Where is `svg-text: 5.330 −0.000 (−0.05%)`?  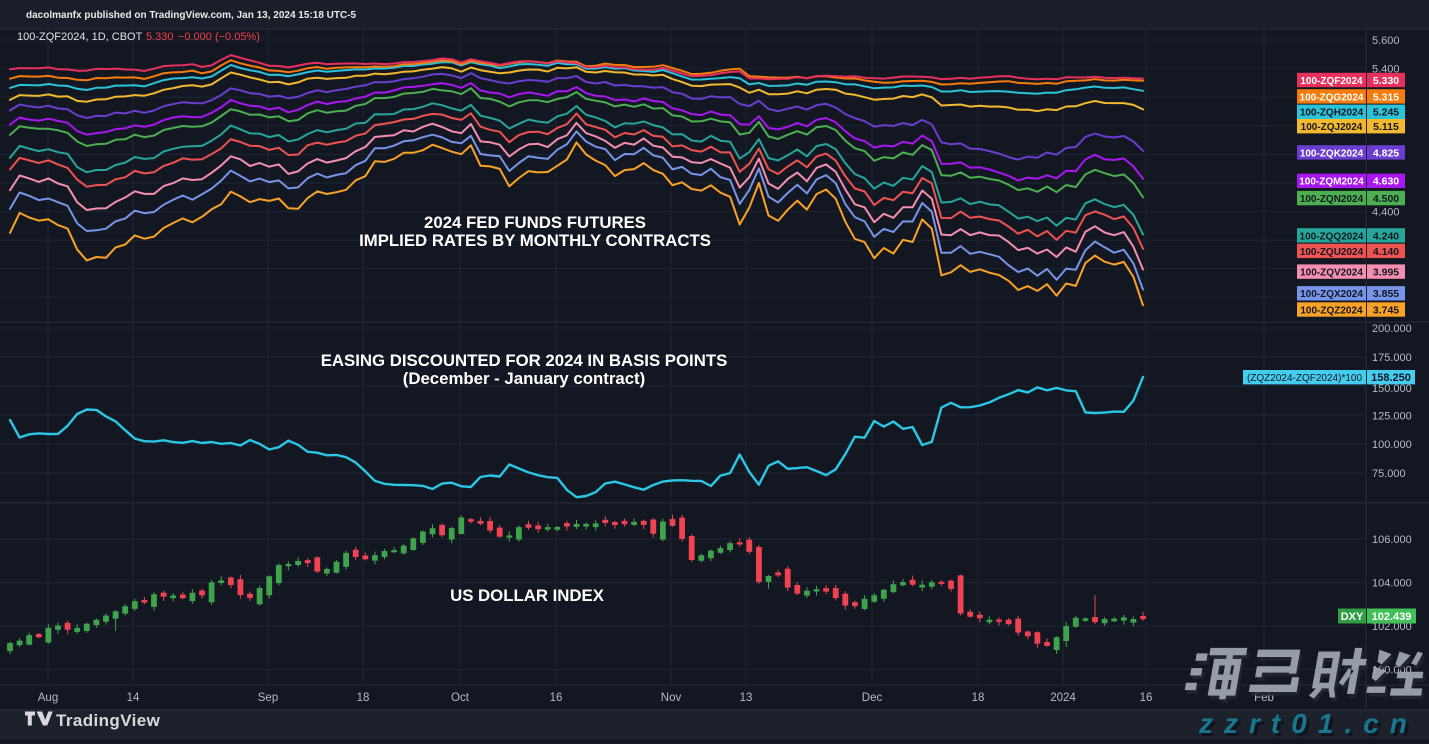
svg-text: 5.330 −0.000 (−0.05%) is located at coordinates (203, 37).